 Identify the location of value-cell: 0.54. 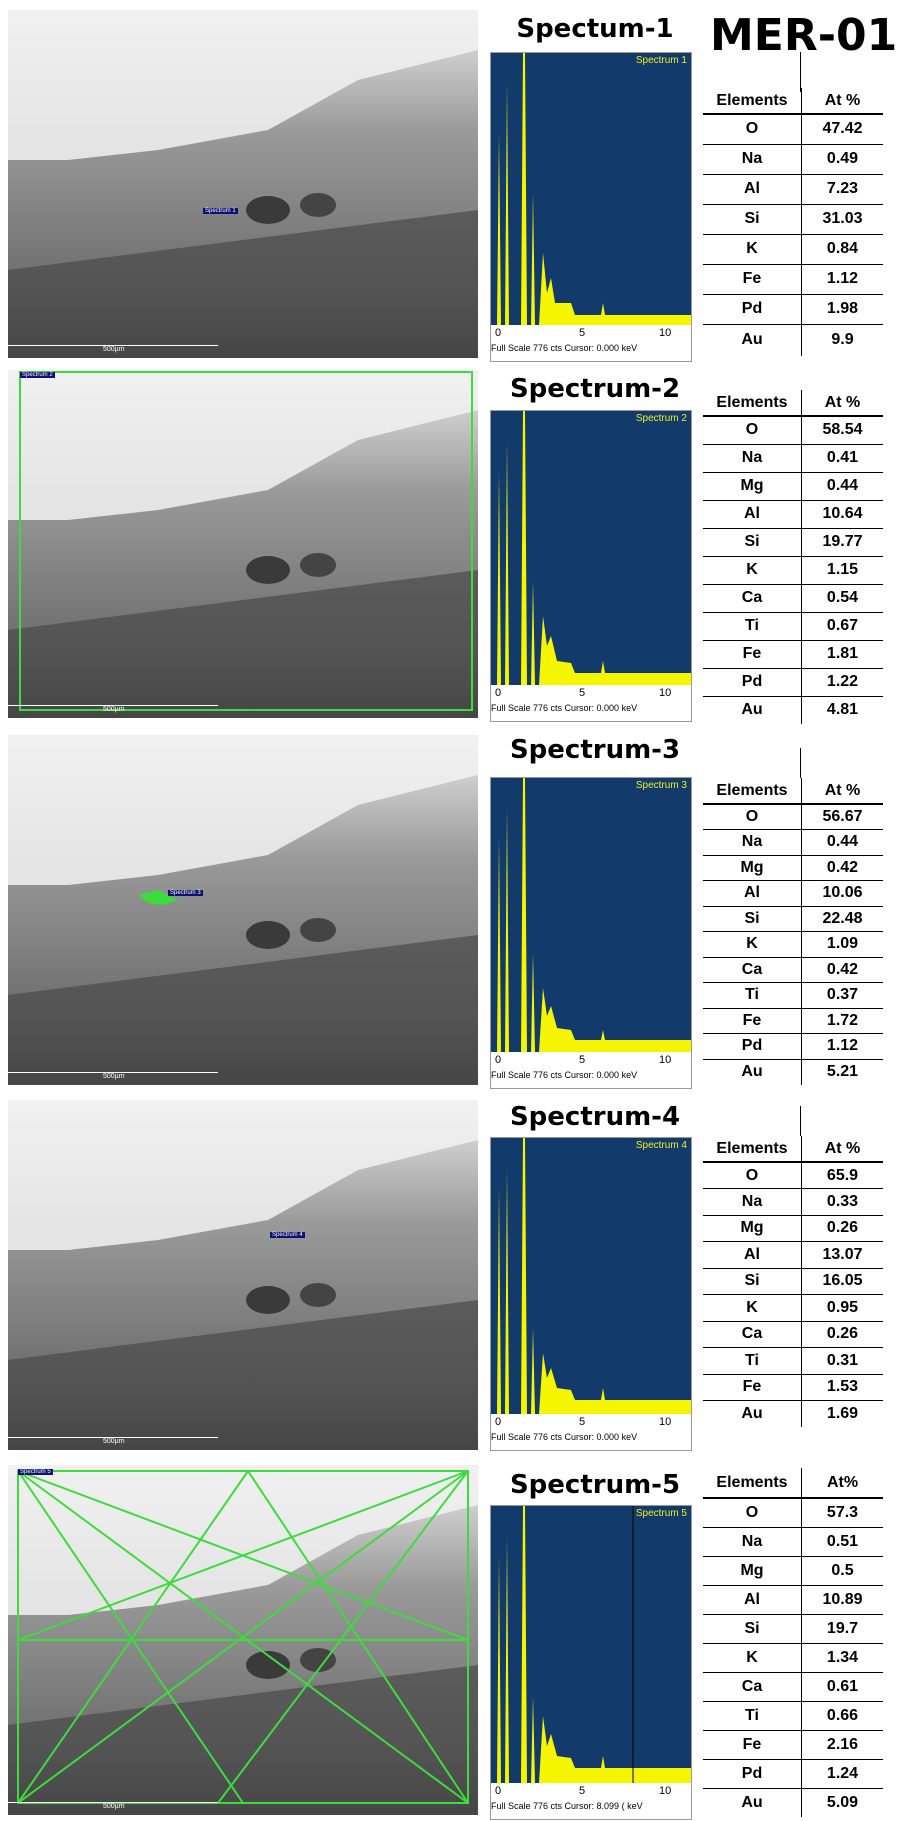
(842, 598).